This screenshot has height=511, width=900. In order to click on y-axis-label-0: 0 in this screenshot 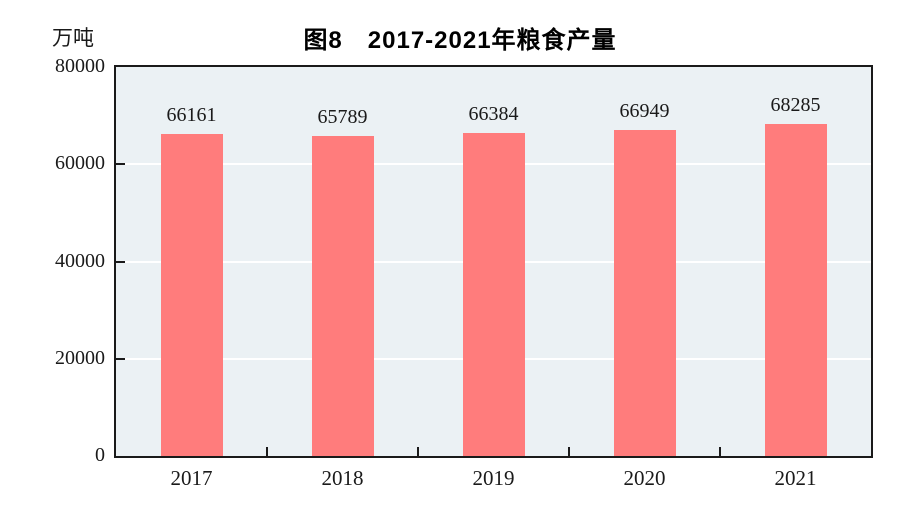, I will do `click(100, 455)`.